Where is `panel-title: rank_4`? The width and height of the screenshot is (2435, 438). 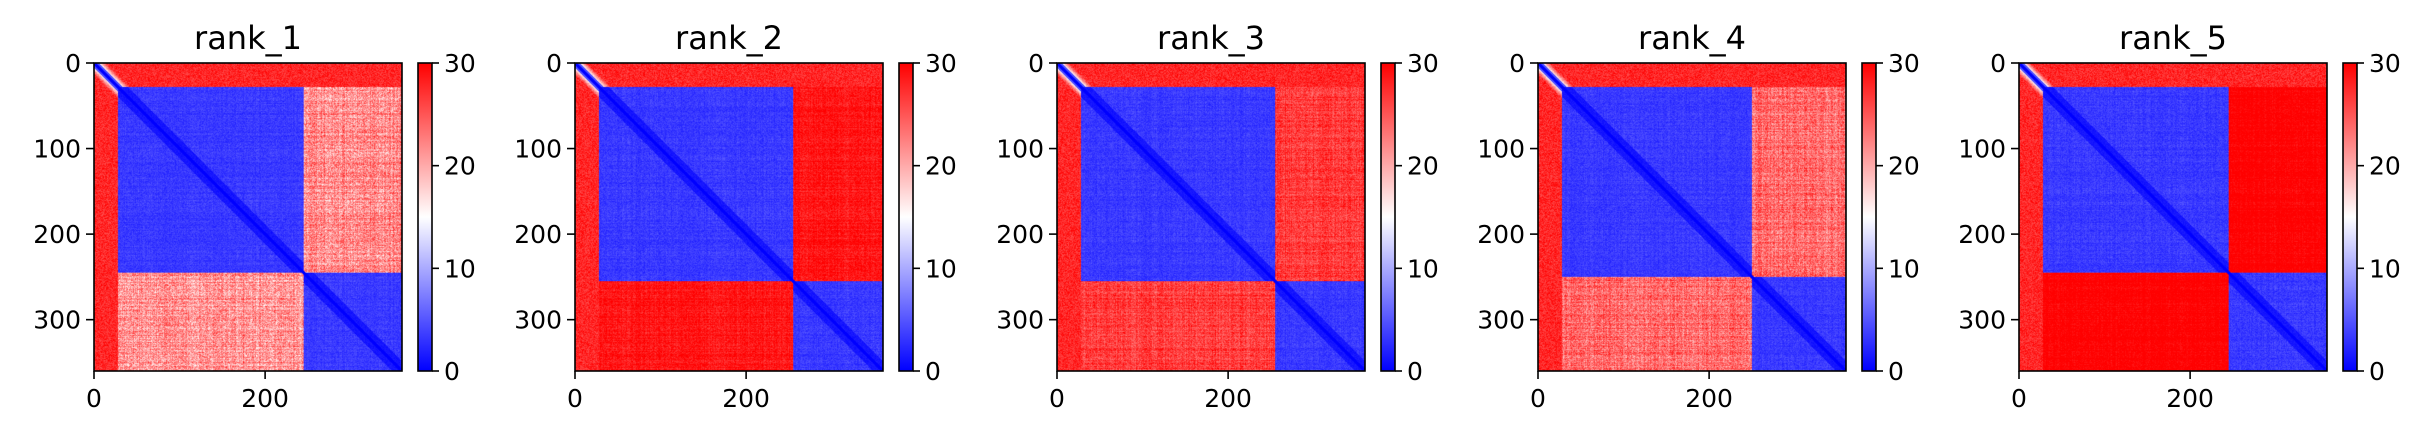
panel-title: rank_4 is located at coordinates (1692, 38).